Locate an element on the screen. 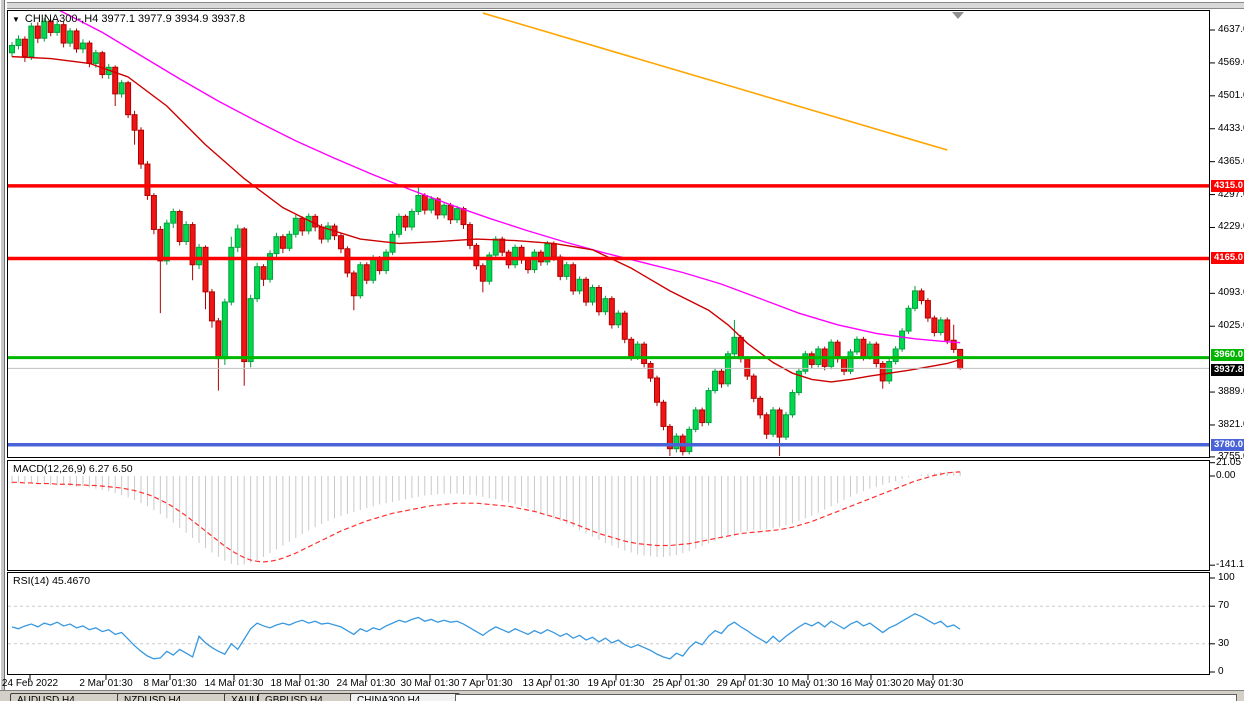 The height and width of the screenshot is (701, 1244). time-tick-label: 8 Mar 01:30 is located at coordinates (170, 683).